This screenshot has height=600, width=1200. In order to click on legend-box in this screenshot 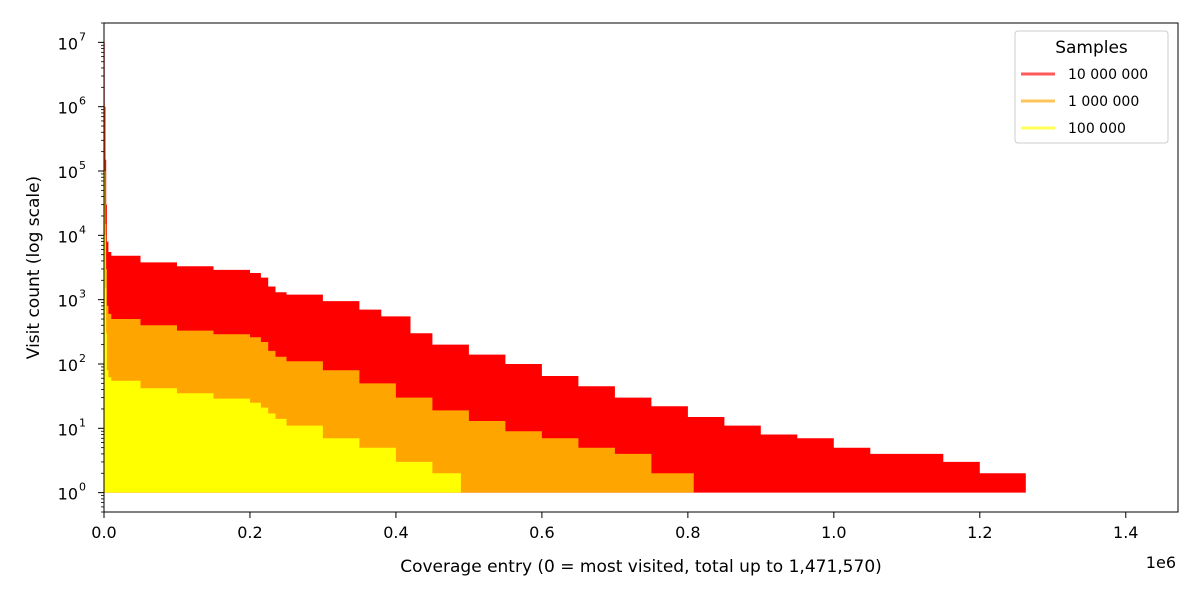, I will do `click(1091, 87)`.